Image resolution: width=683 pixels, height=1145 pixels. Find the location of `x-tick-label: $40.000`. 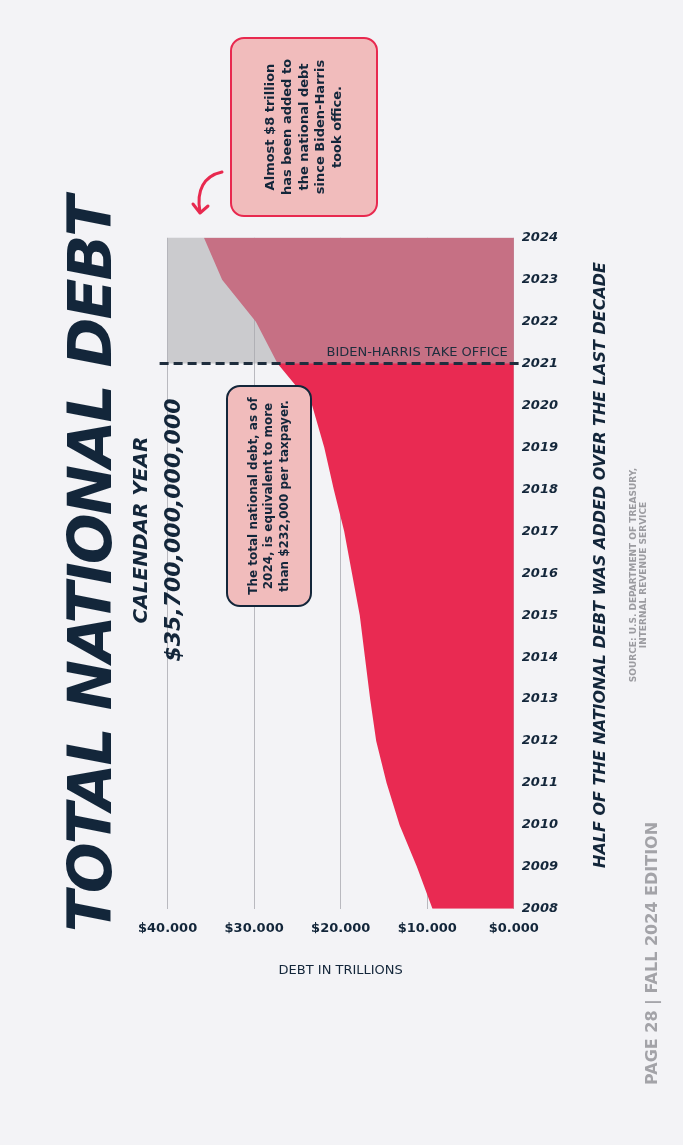

x-tick-label: $40.000 is located at coordinates (168, 927).